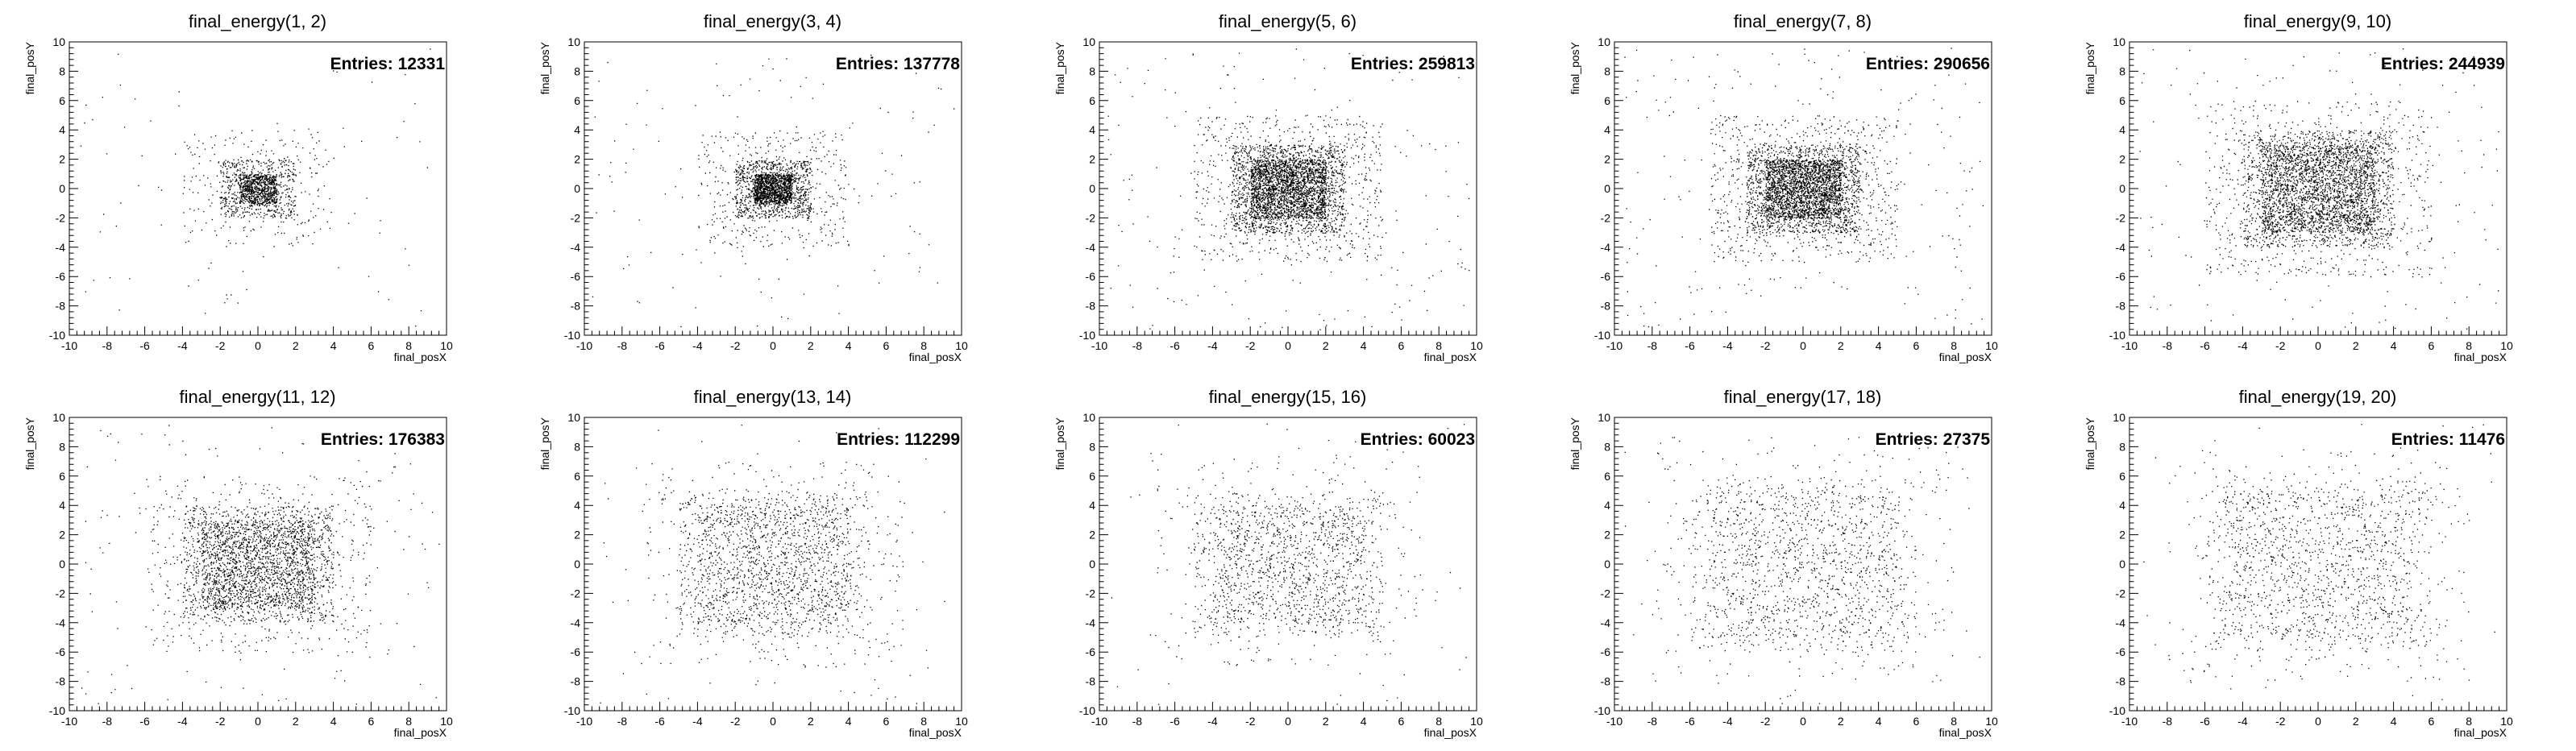  Describe the element at coordinates (573, 42) in the screenshot. I see `y-tick-label: 10` at that location.